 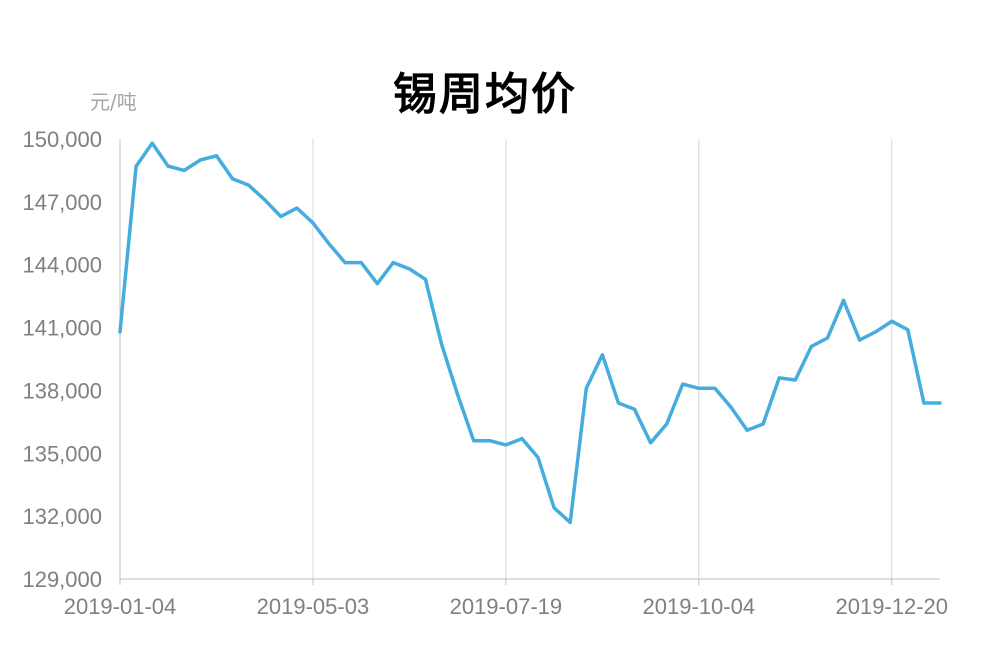 I want to click on x-tick-label: 2019-12-20, so click(x=891, y=606).